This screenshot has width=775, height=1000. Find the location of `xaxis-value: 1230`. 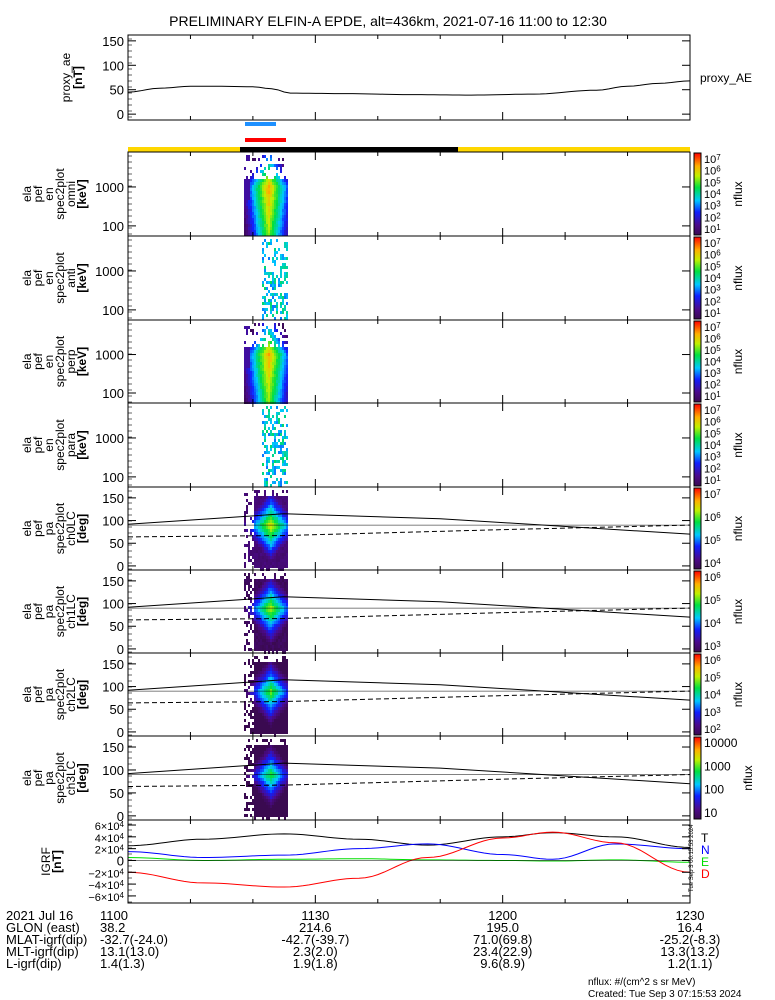

xaxis-value: 1230 is located at coordinates (690, 915).